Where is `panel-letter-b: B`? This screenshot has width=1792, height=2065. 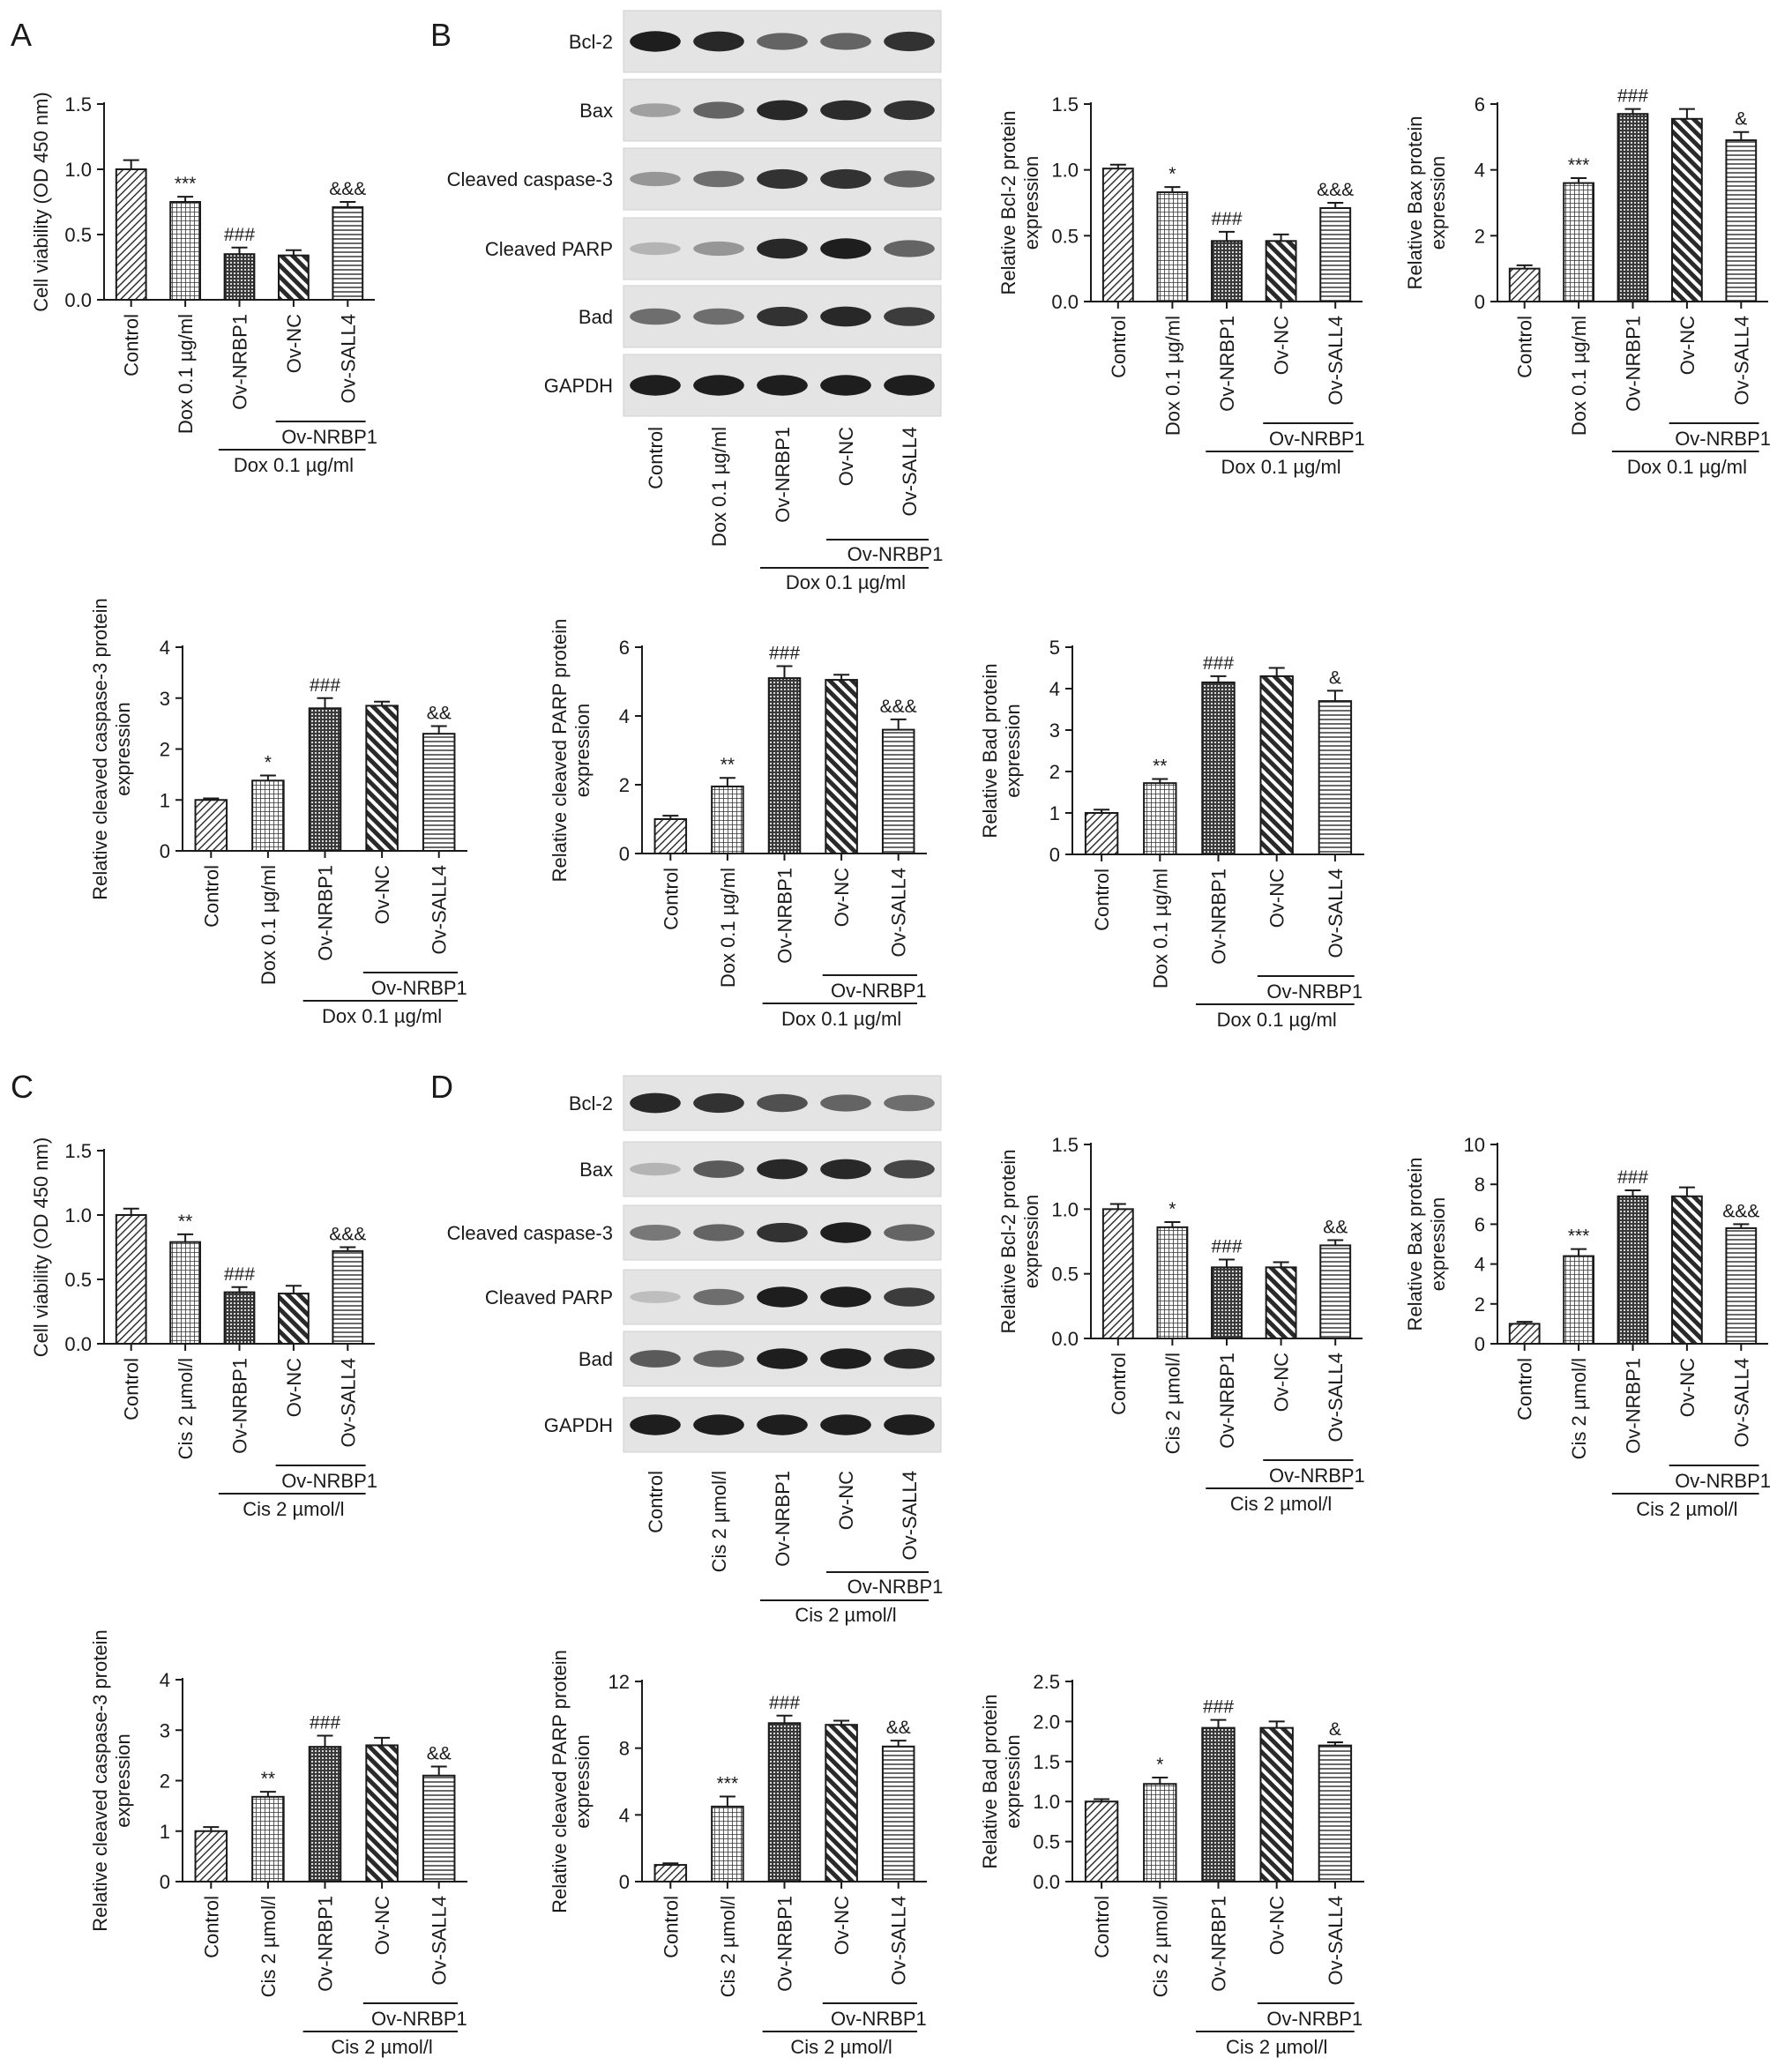
panel-letter-b: B is located at coordinates (441, 35).